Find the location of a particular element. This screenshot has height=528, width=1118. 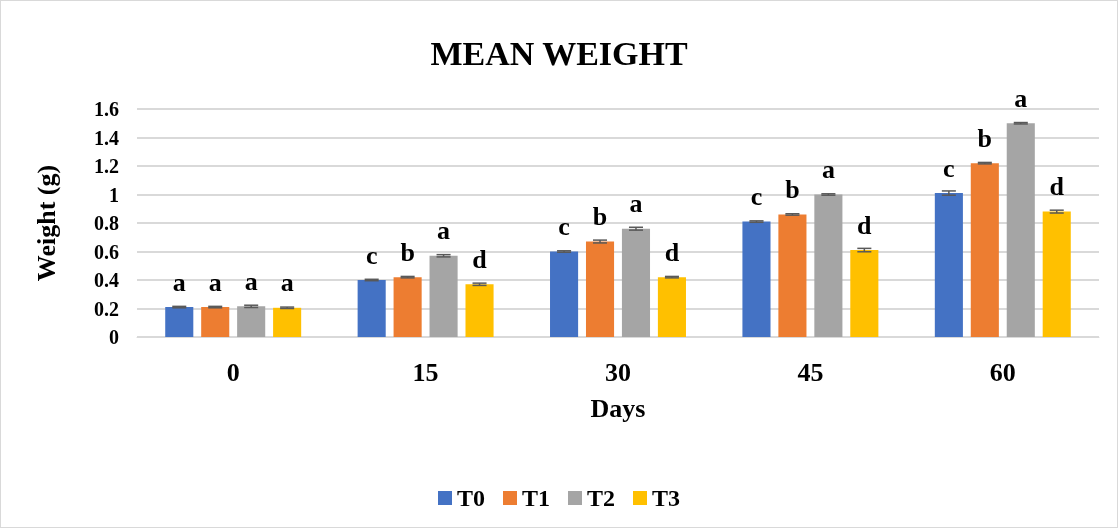

y-tick-label: 0.2 is located at coordinates (106, 308).